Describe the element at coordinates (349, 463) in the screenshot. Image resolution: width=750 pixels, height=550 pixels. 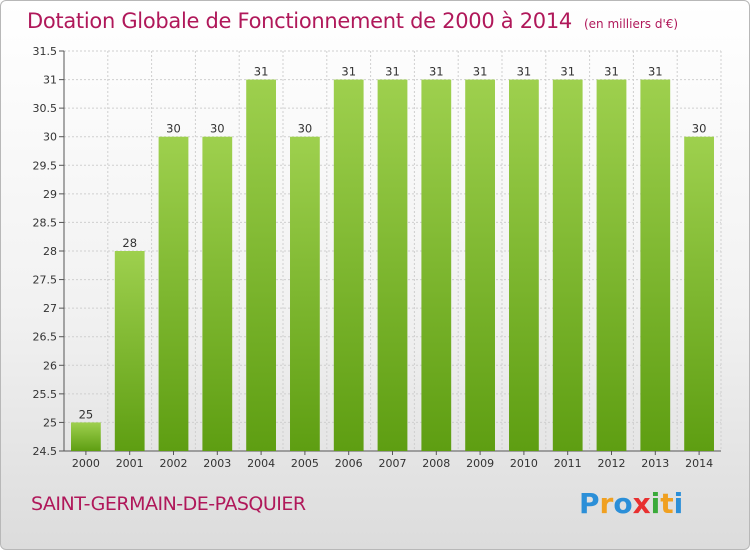
I see `x-tick-label-2006: 2006` at that location.